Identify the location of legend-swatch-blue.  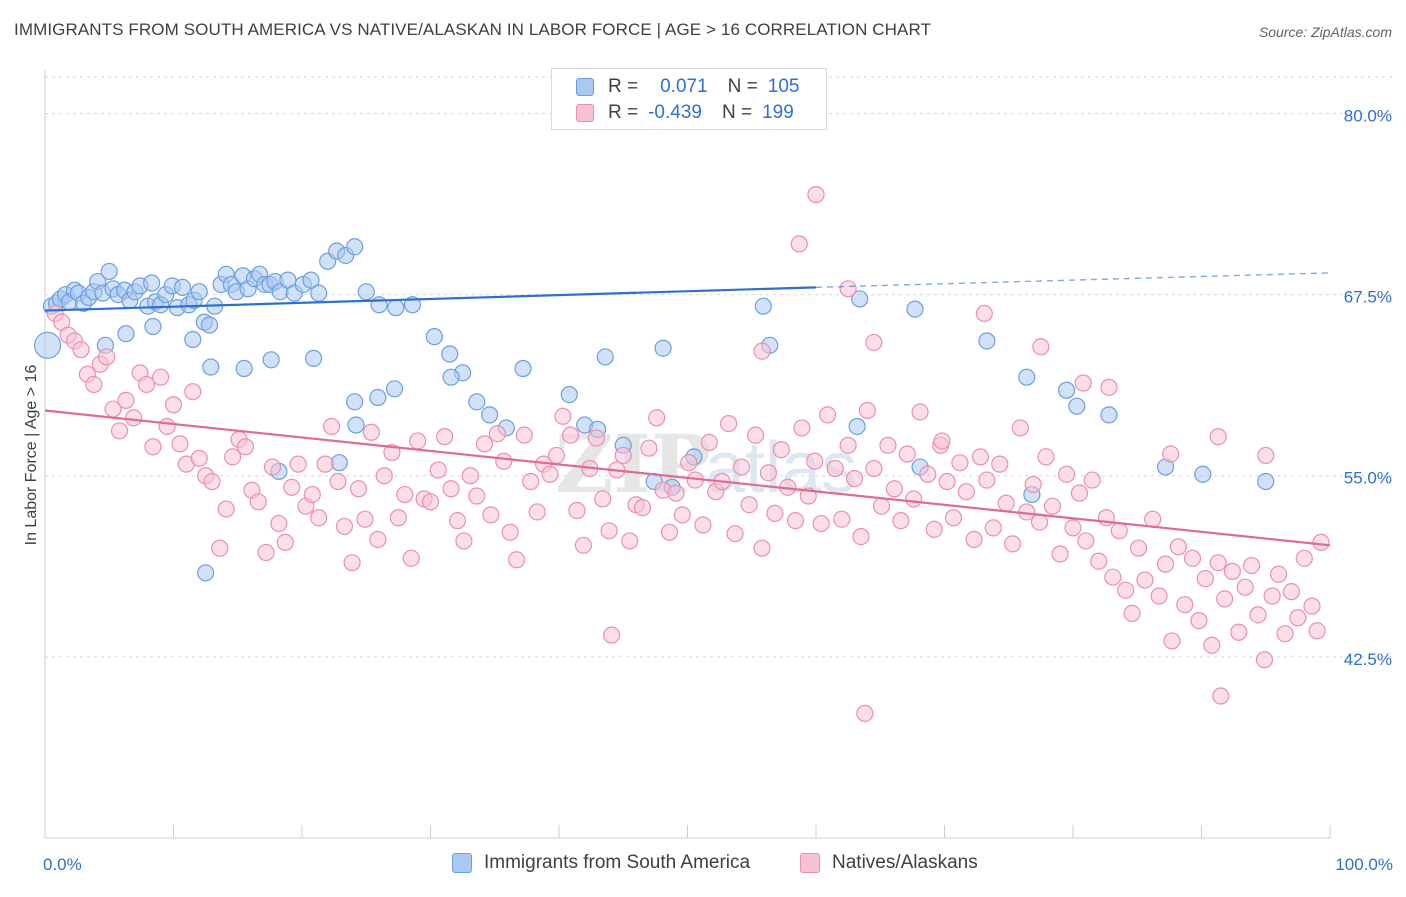
(462, 863).